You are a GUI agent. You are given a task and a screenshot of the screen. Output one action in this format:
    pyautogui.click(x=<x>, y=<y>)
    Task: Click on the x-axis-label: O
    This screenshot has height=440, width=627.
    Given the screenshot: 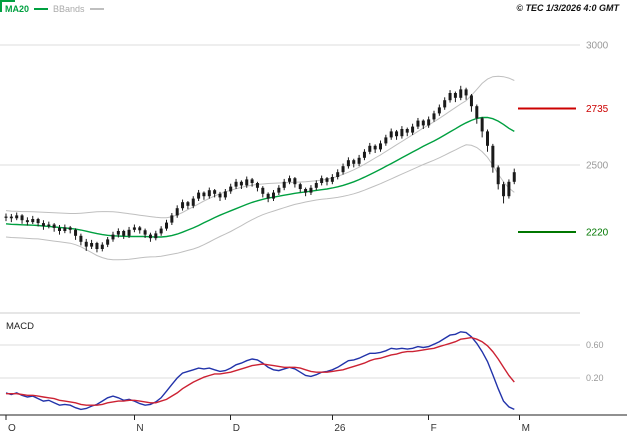 What is the action you would take?
    pyautogui.click(x=12, y=428)
    